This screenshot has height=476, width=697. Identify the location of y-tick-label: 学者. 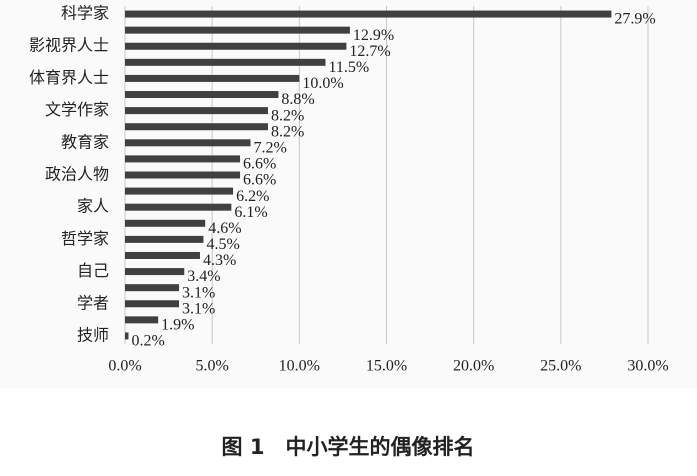
(93, 302).